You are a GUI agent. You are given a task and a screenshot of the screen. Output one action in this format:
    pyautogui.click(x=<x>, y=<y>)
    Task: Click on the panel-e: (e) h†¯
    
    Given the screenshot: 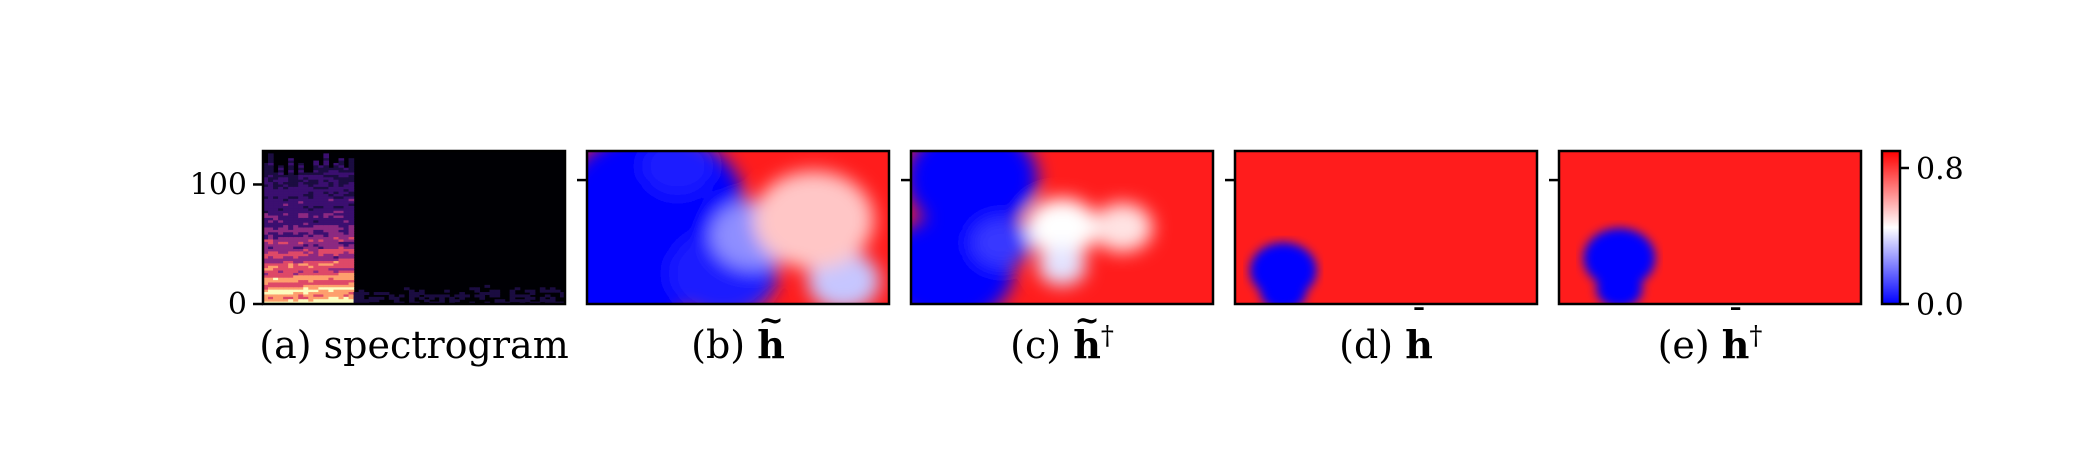 What is the action you would take?
    pyautogui.click(x=1706, y=258)
    